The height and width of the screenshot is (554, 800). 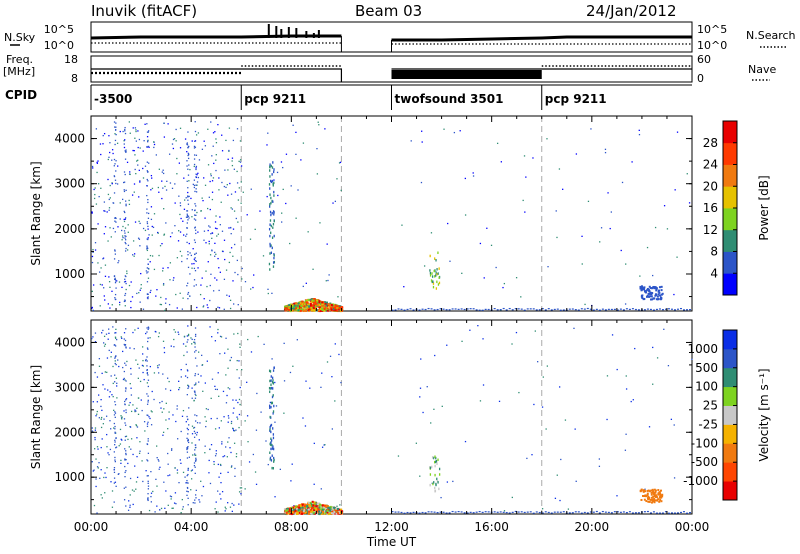 What do you see at coordinates (113, 99) in the screenshot?
I see `cpid-label: -3500` at bounding box center [113, 99].